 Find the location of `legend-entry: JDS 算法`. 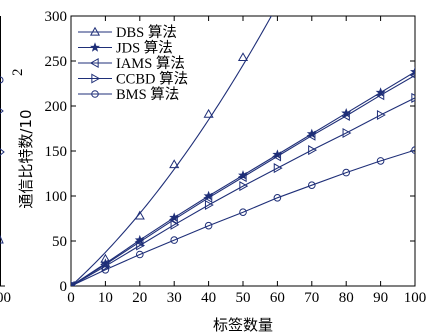

legend-entry: JDS 算法 is located at coordinates (125, 48).